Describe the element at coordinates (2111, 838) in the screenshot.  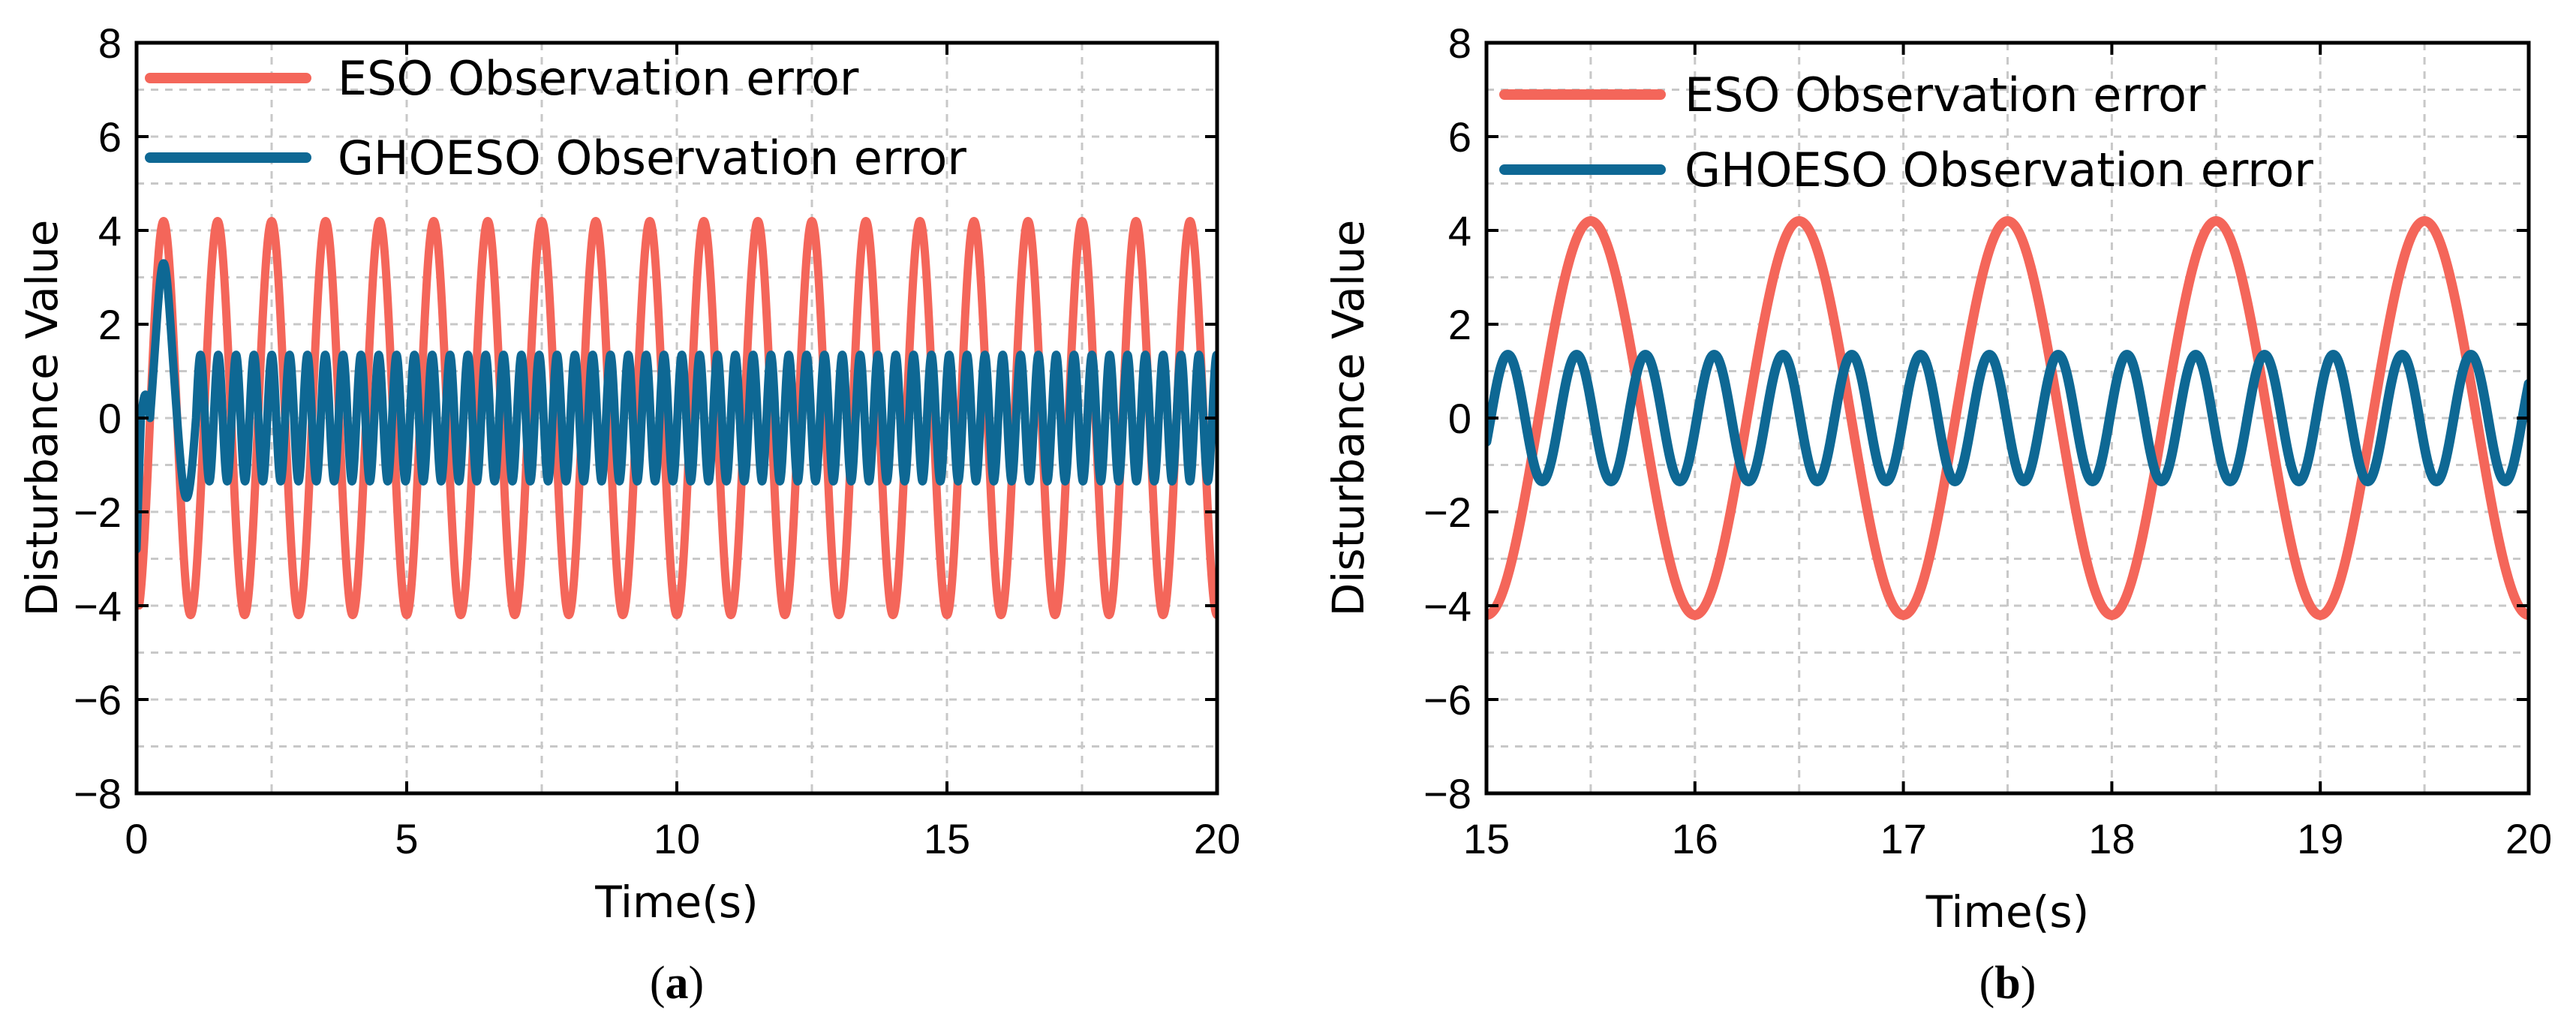
I see `x-tick-label: 18` at that location.